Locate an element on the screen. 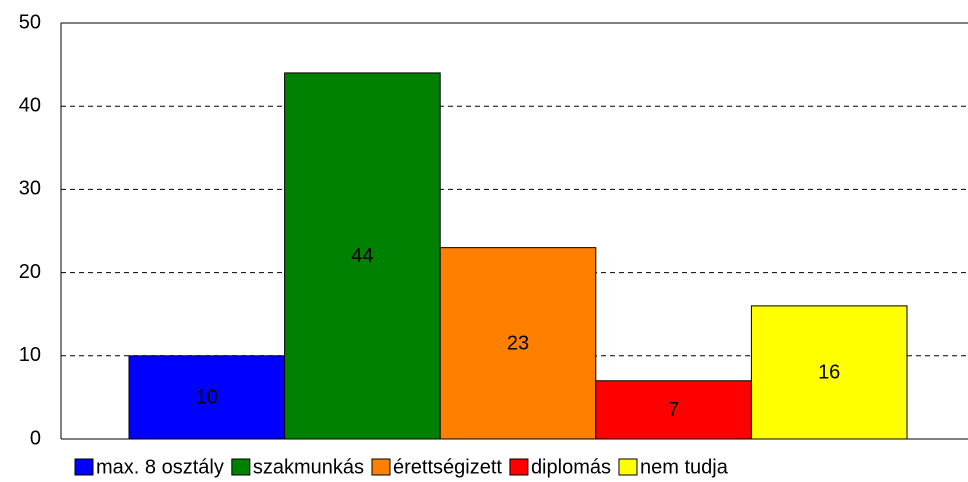 Image resolution: width=968 pixels, height=482 pixels. y-tick-label: 0 is located at coordinates (35, 438).